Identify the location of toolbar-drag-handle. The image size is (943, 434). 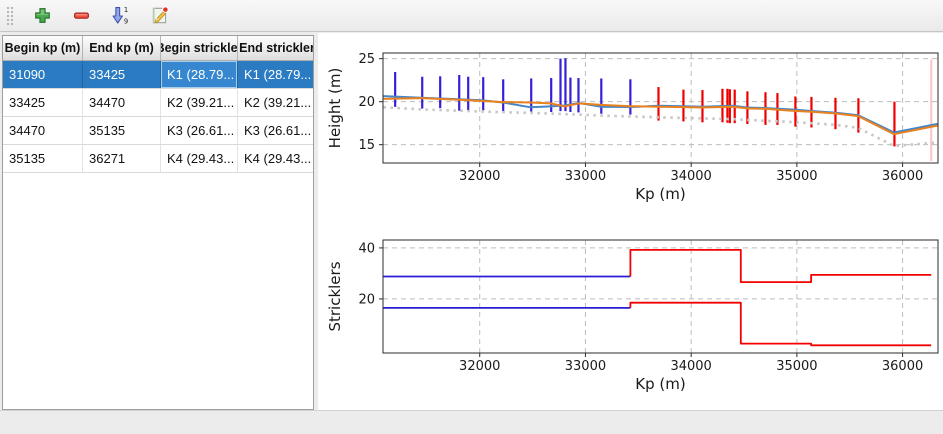
(10, 15).